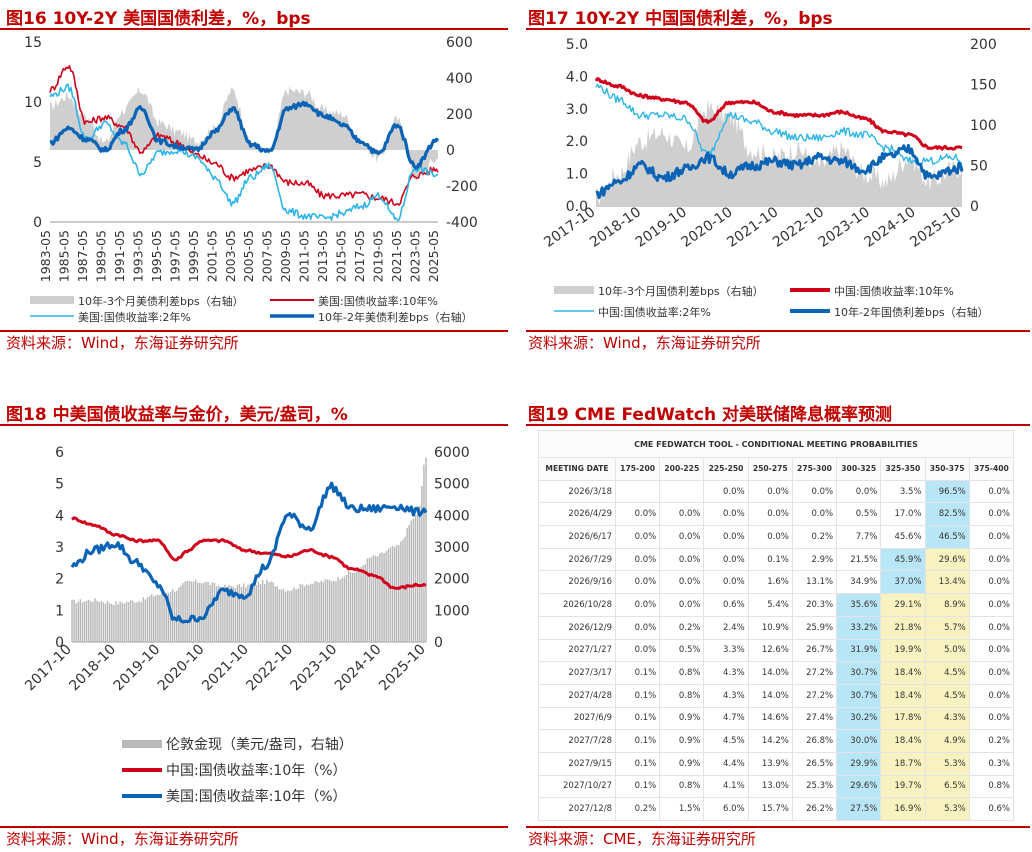 This screenshot has height=852, width=1032. I want to click on fig17-y-left-tick: 5.0, so click(577, 45).